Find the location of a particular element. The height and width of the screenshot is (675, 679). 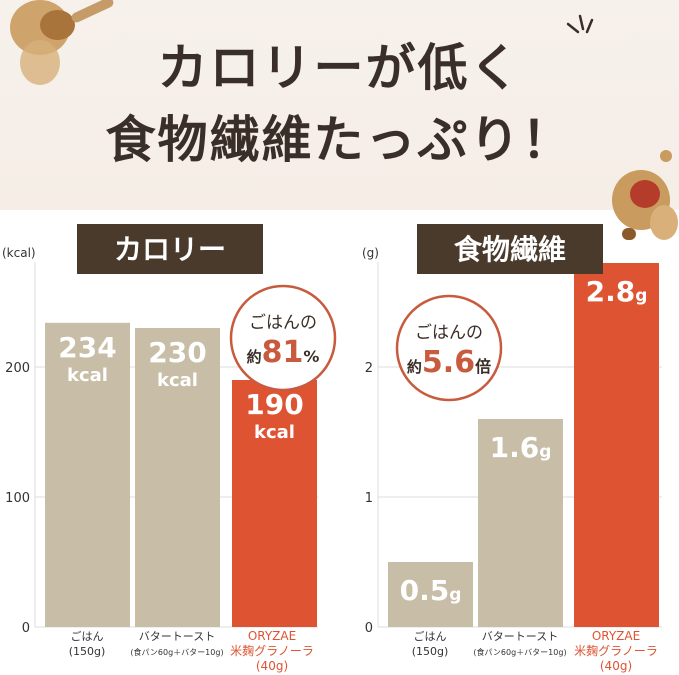

data-label-unit-0-2: kcal is located at coordinates (274, 432).